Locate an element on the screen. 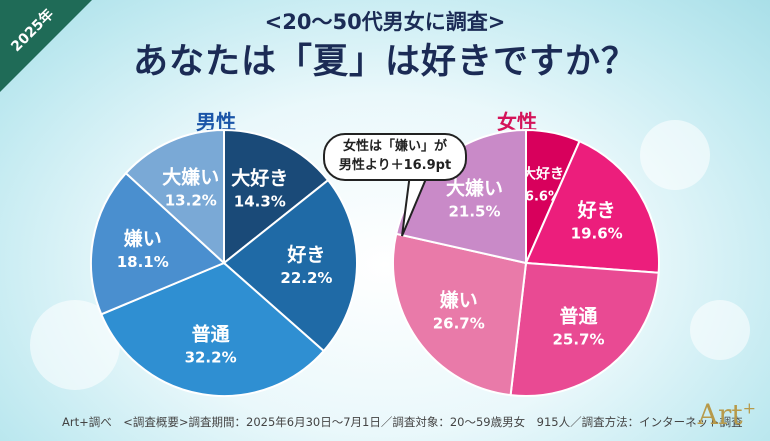 This screenshot has height=441, width=770. female-slice-value-0: 6.6% is located at coordinates (543, 196).